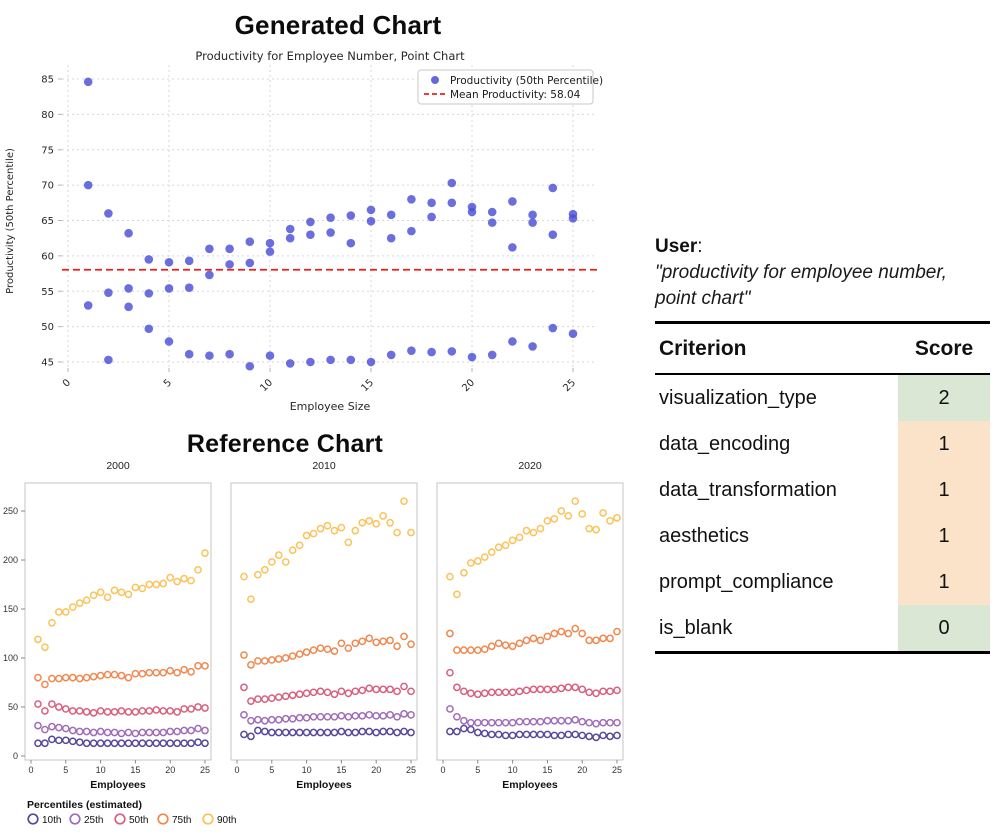  I want to click on table-row: visualization_type 2, so click(822, 398).